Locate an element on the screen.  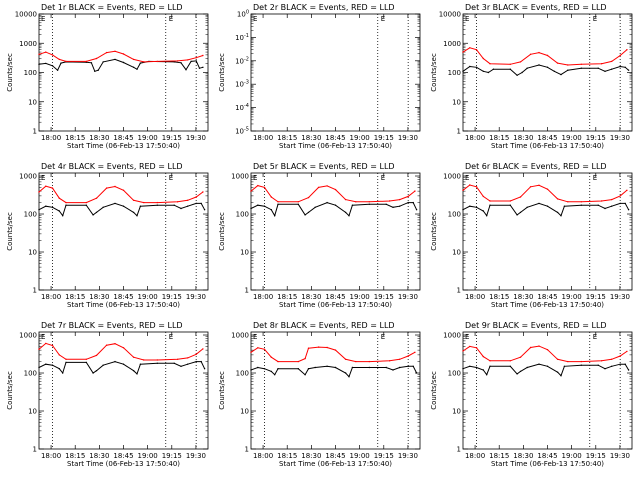
series-line-events is located at coordinates (121, 65).